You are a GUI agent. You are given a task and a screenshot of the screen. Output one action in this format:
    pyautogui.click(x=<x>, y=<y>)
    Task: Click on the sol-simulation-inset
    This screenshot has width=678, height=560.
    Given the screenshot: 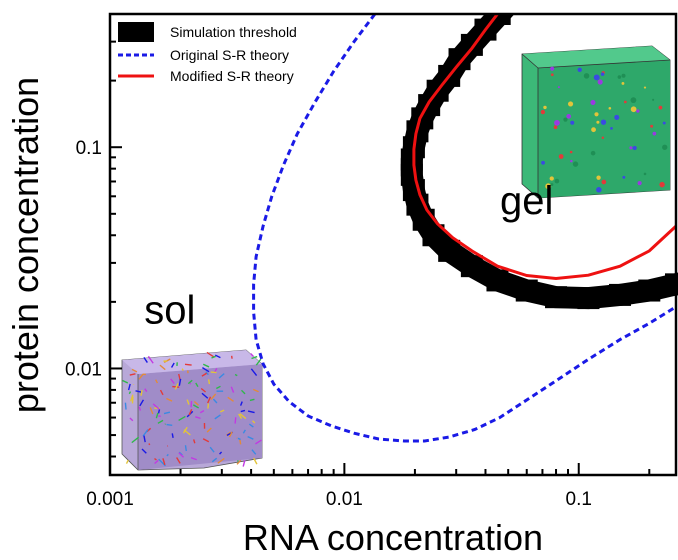 What is the action you would take?
    pyautogui.click(x=192, y=410)
    